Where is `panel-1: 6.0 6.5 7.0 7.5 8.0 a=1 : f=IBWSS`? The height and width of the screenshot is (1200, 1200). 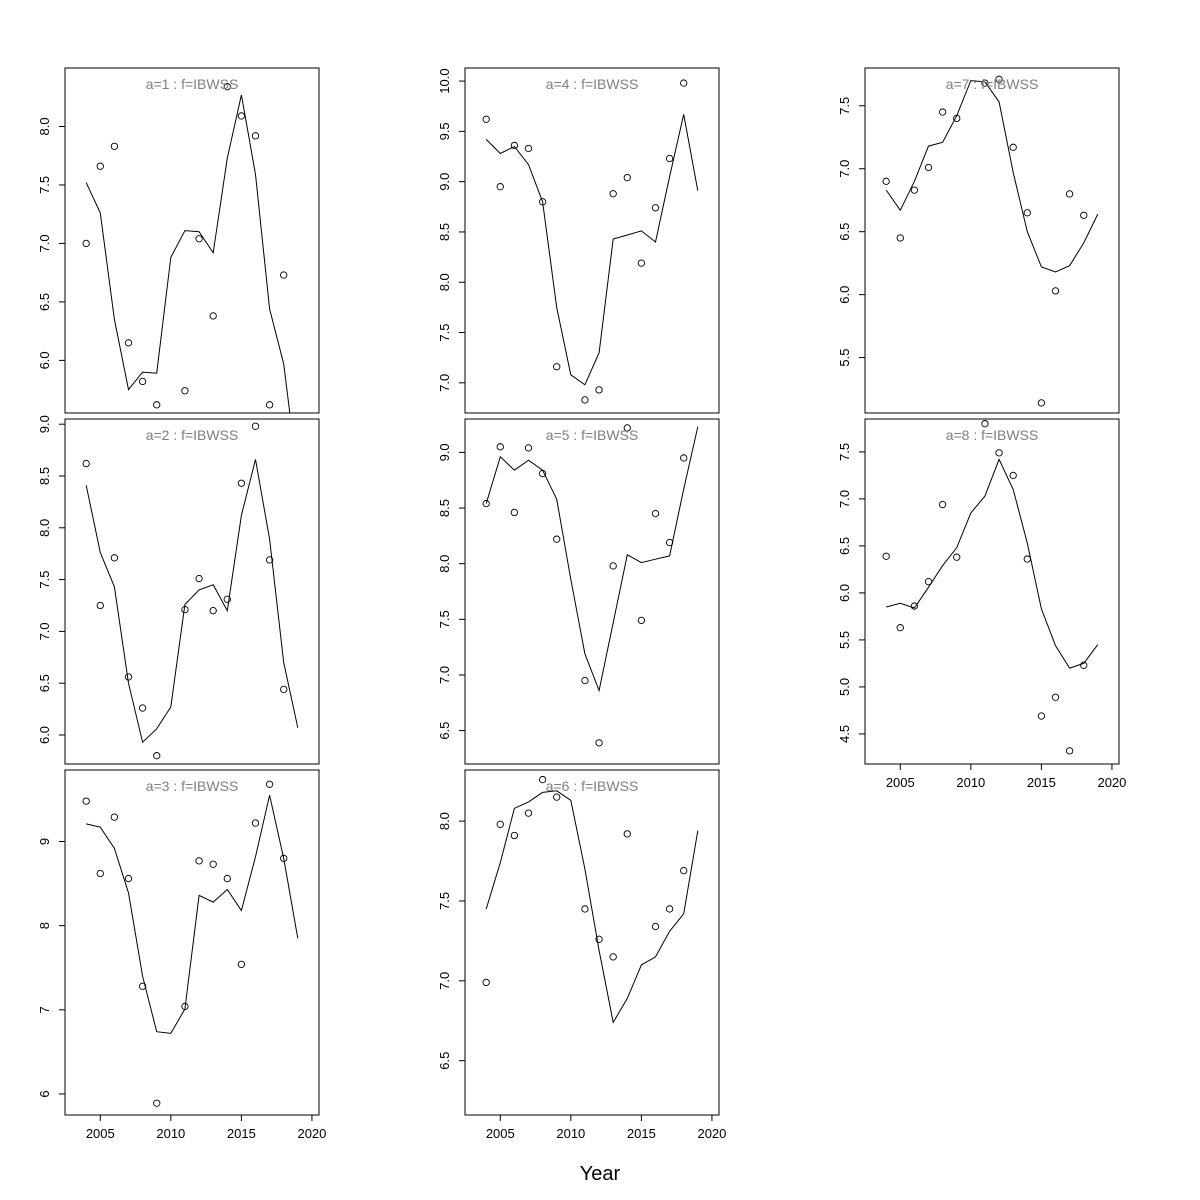 panel-1: 6.0 6.5 7.0 7.5 8.0 a=1 : f=IBWSS is located at coordinates (178, 240).